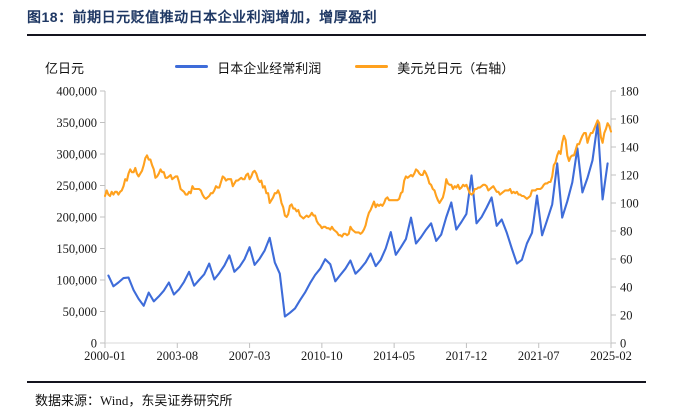 This screenshot has width=674, height=413. I want to click on legend-item-profit: 日本企业经常利润, so click(248, 67).